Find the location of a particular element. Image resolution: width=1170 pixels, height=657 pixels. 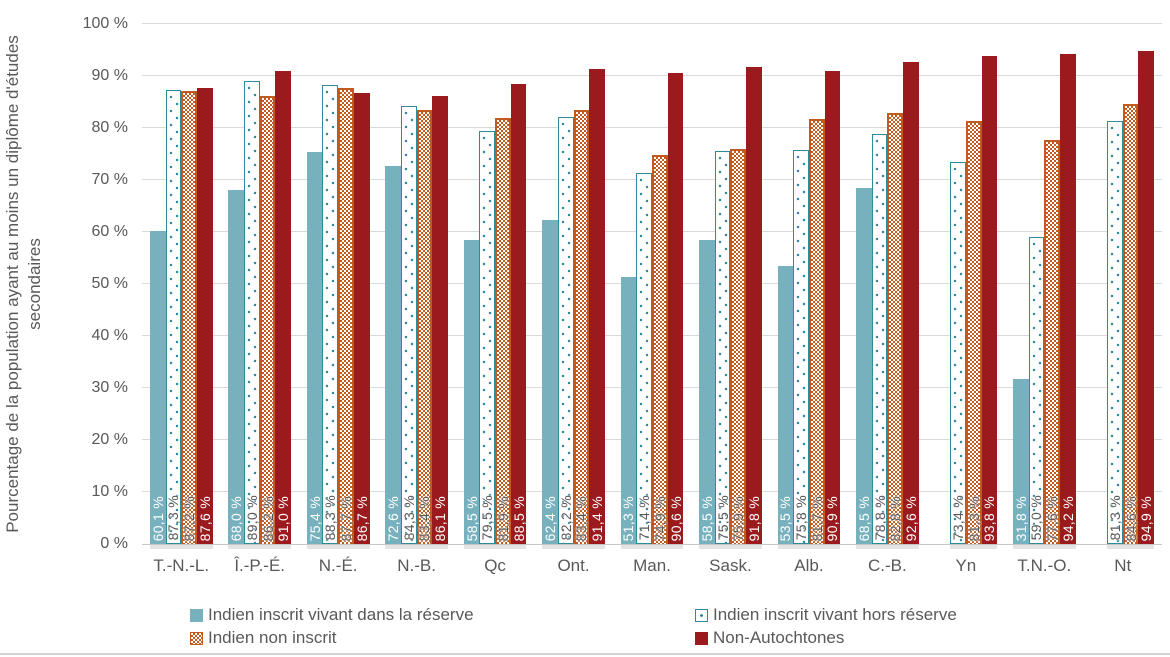

bar-T.-N.-L.-series4: 87,6 % is located at coordinates (205, 316).